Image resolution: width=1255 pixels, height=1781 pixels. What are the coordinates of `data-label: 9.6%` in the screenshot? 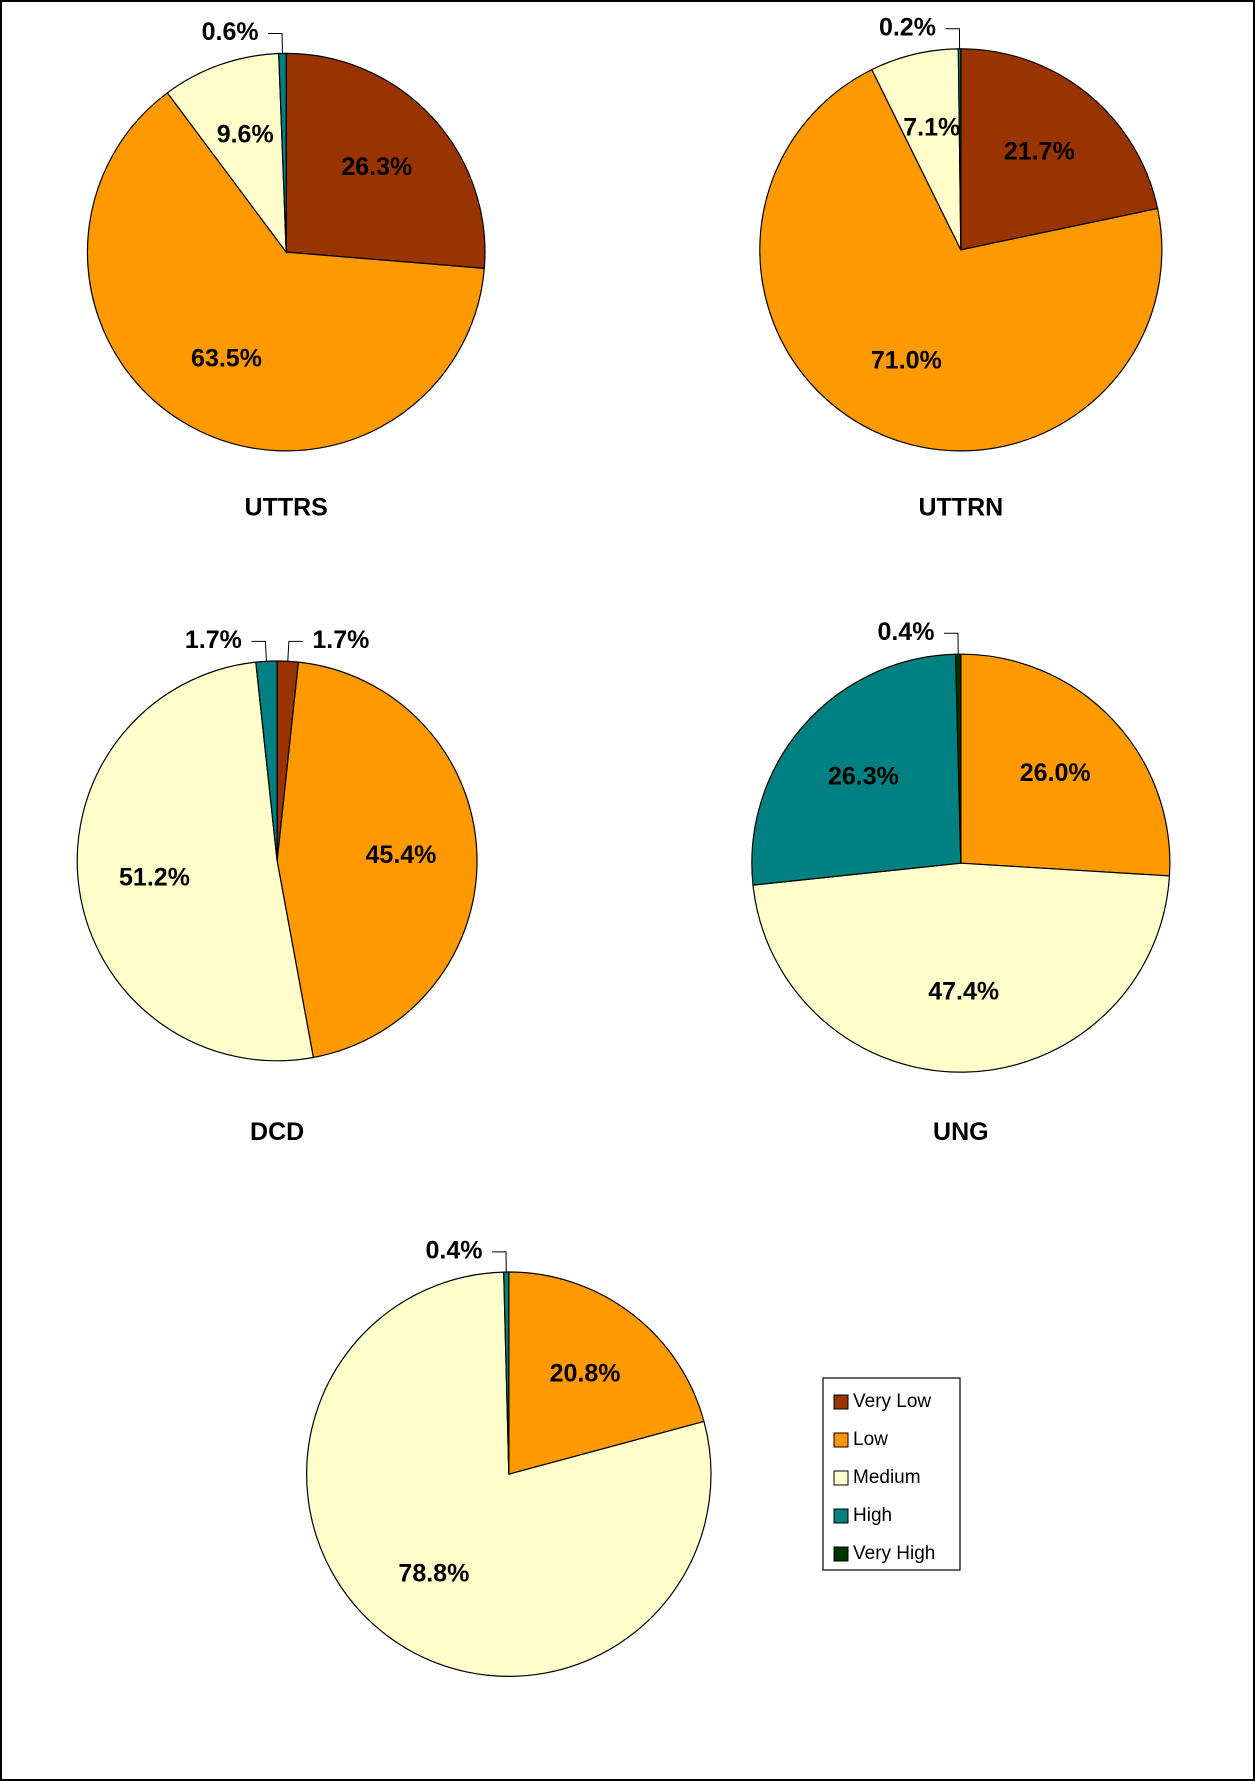 It's located at (245, 135).